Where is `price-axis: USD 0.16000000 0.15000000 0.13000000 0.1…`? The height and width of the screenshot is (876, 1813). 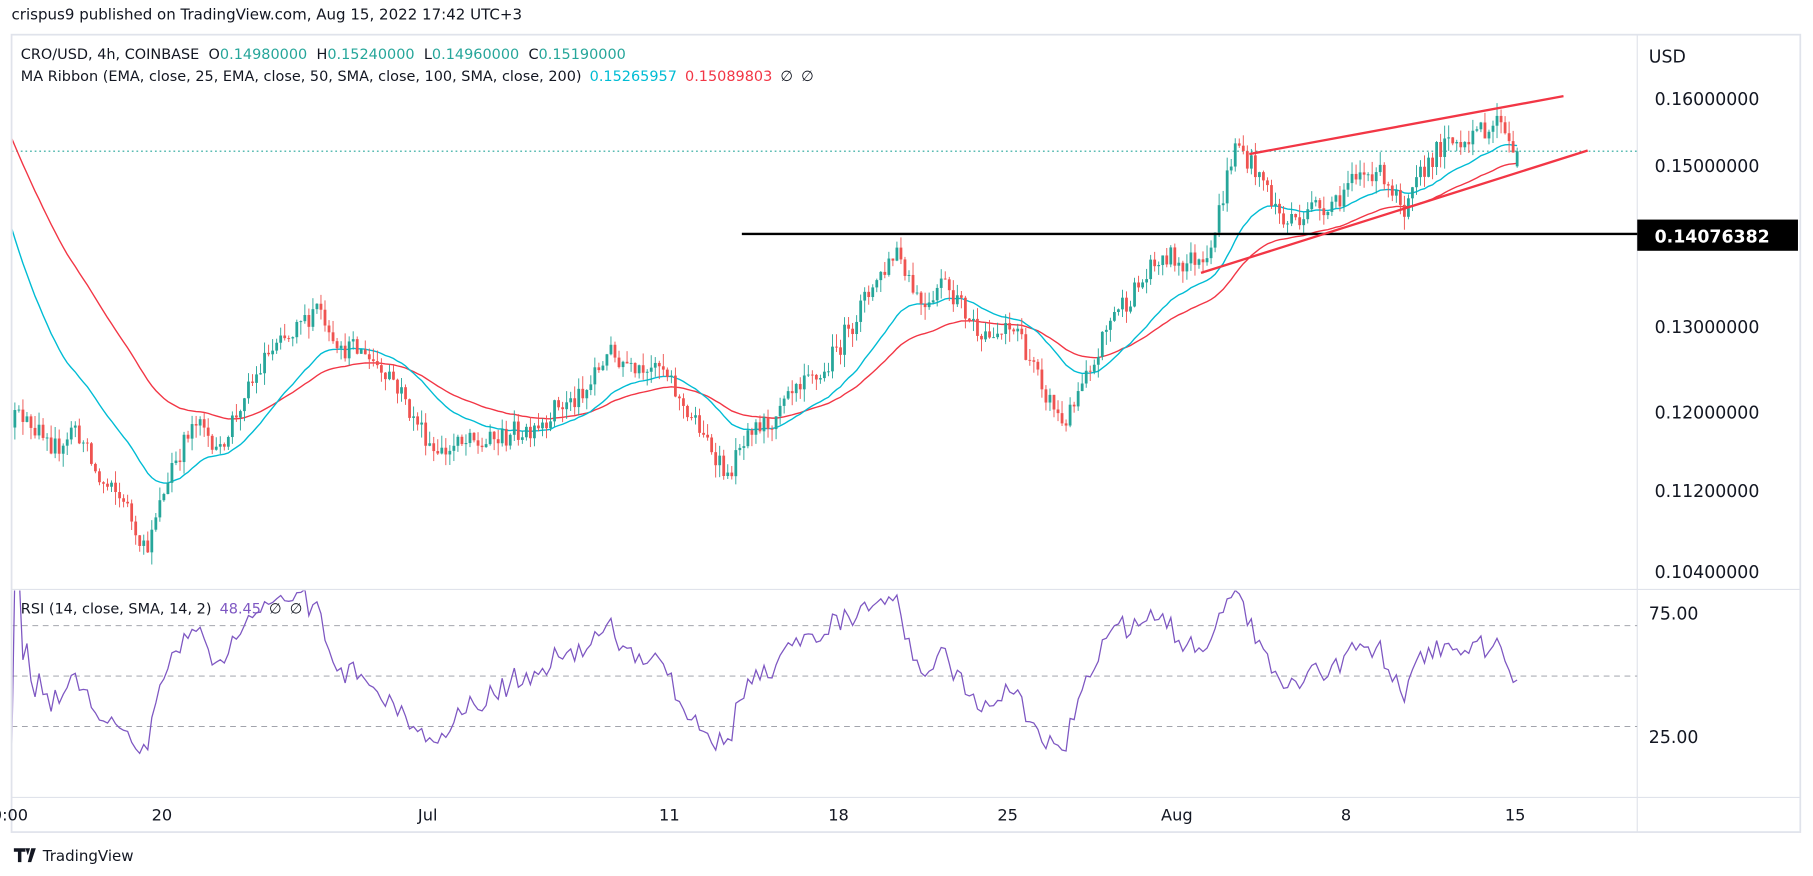
price-axis: USD 0.16000000 0.15000000 0.13000000 0.1… is located at coordinates (1717, 315).